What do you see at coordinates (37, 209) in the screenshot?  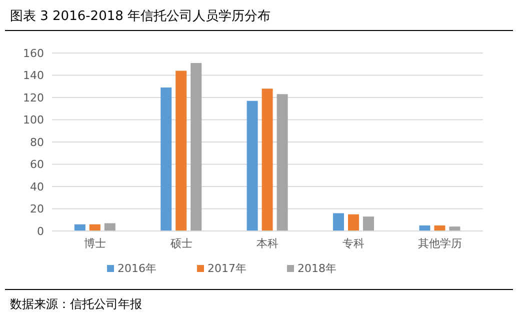 I see `y-tick-label: 20` at bounding box center [37, 209].